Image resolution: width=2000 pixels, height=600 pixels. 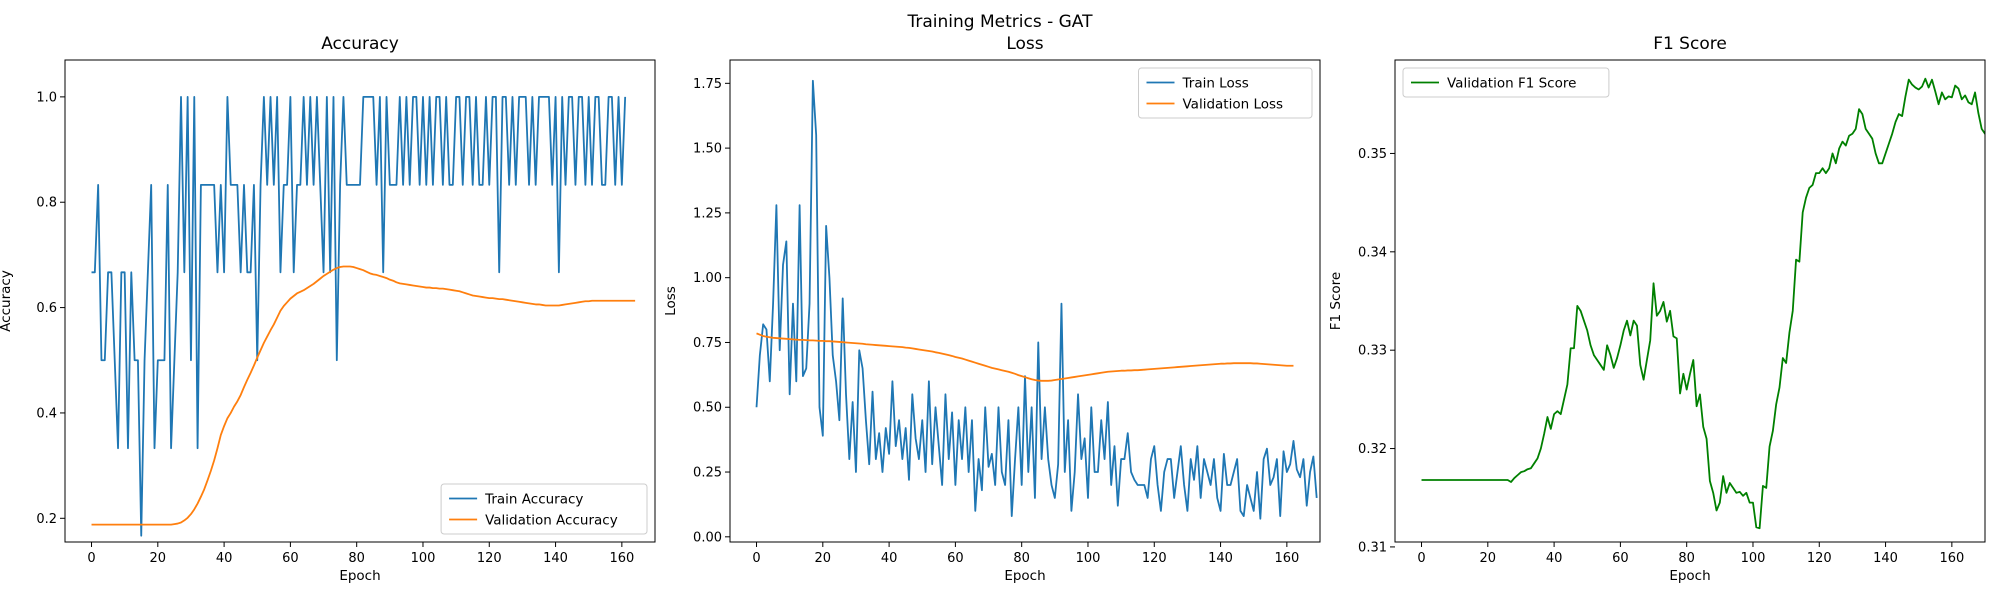 What do you see at coordinates (1000, 22) in the screenshot?
I see `figure-suptitle: Training Metrics - GAT` at bounding box center [1000, 22].